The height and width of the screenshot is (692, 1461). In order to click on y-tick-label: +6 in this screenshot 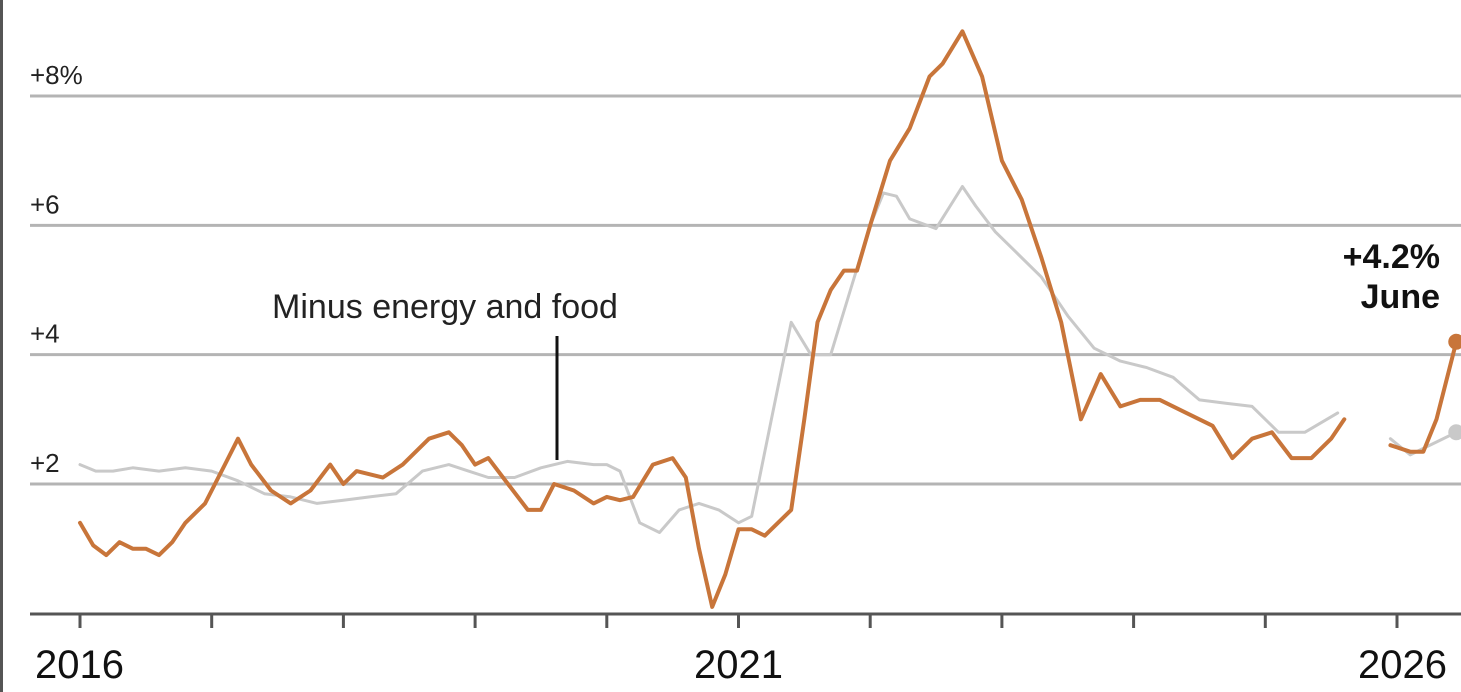, I will do `click(45, 204)`.